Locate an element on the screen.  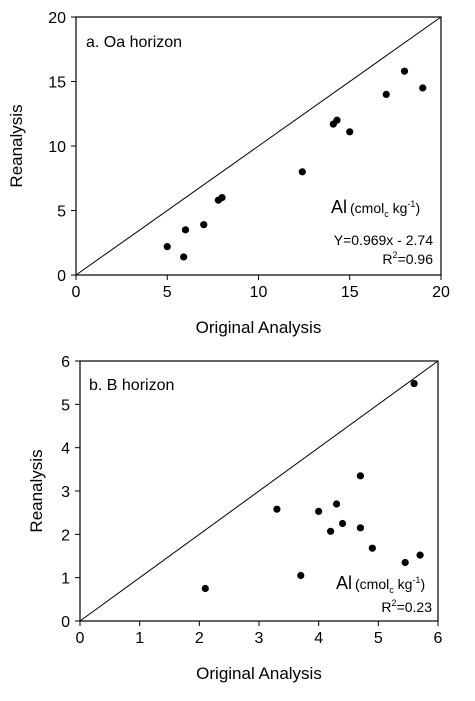
panel-b-r2-value: =0.23 is located at coordinates (415, 607).